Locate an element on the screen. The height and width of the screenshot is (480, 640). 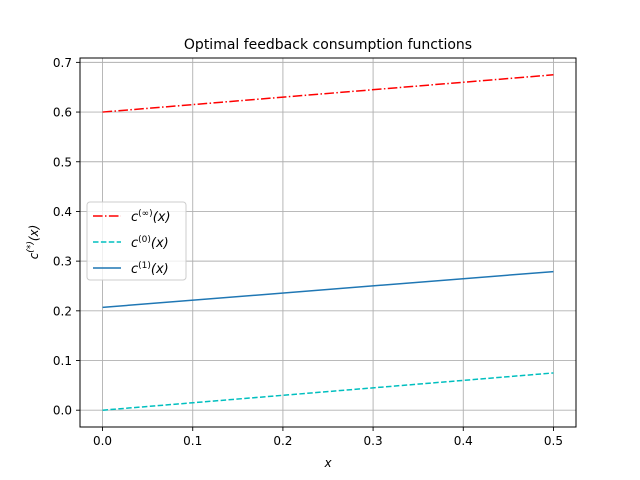
x-tick-label: 0.3 is located at coordinates (373, 441).